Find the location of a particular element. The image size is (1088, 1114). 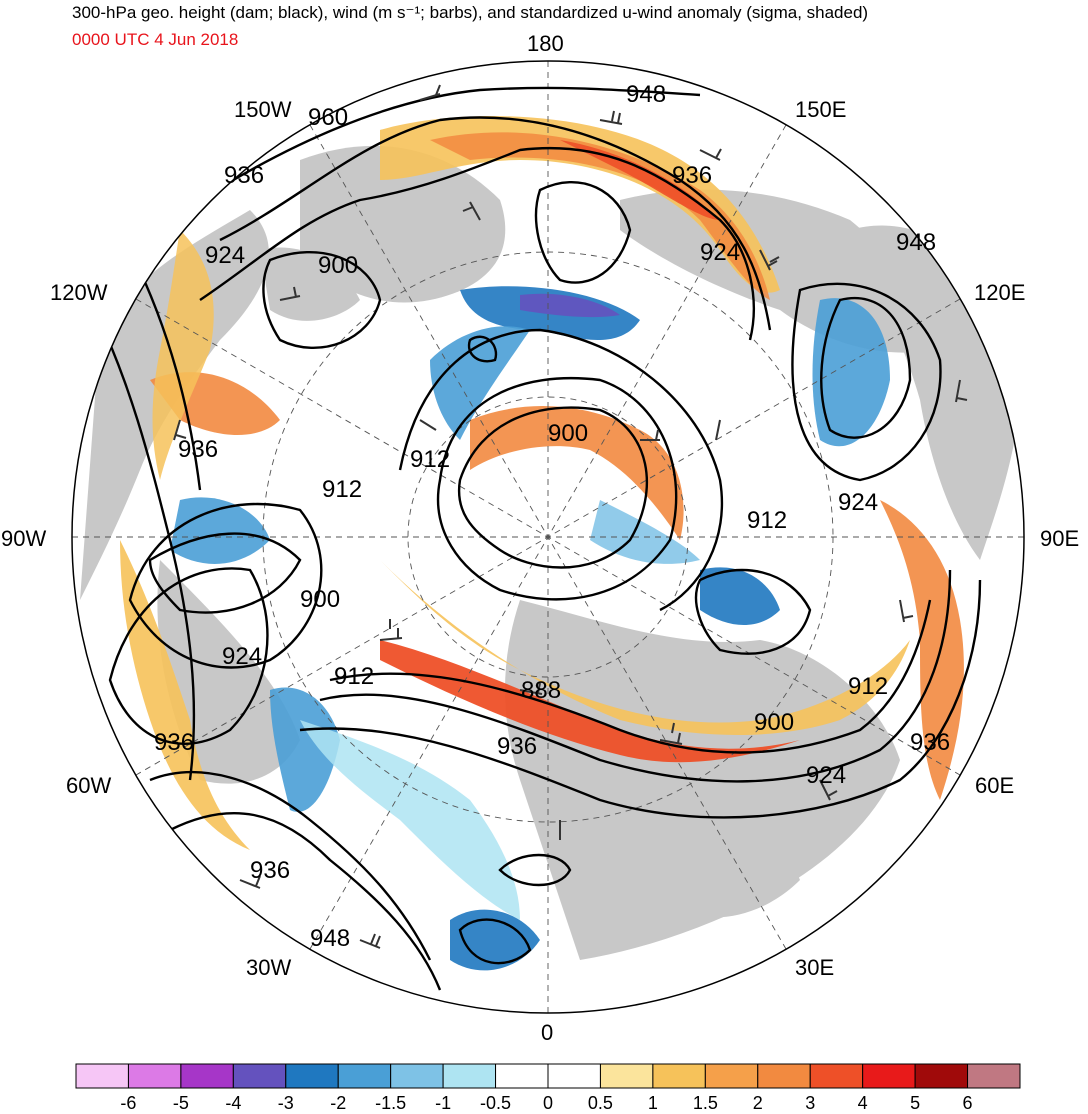

colorbar-tick-label: 2 is located at coordinates (757, 1103).